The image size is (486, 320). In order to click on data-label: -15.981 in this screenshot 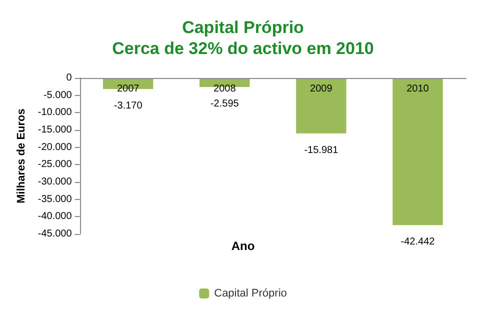, I will do `click(321, 150)`.